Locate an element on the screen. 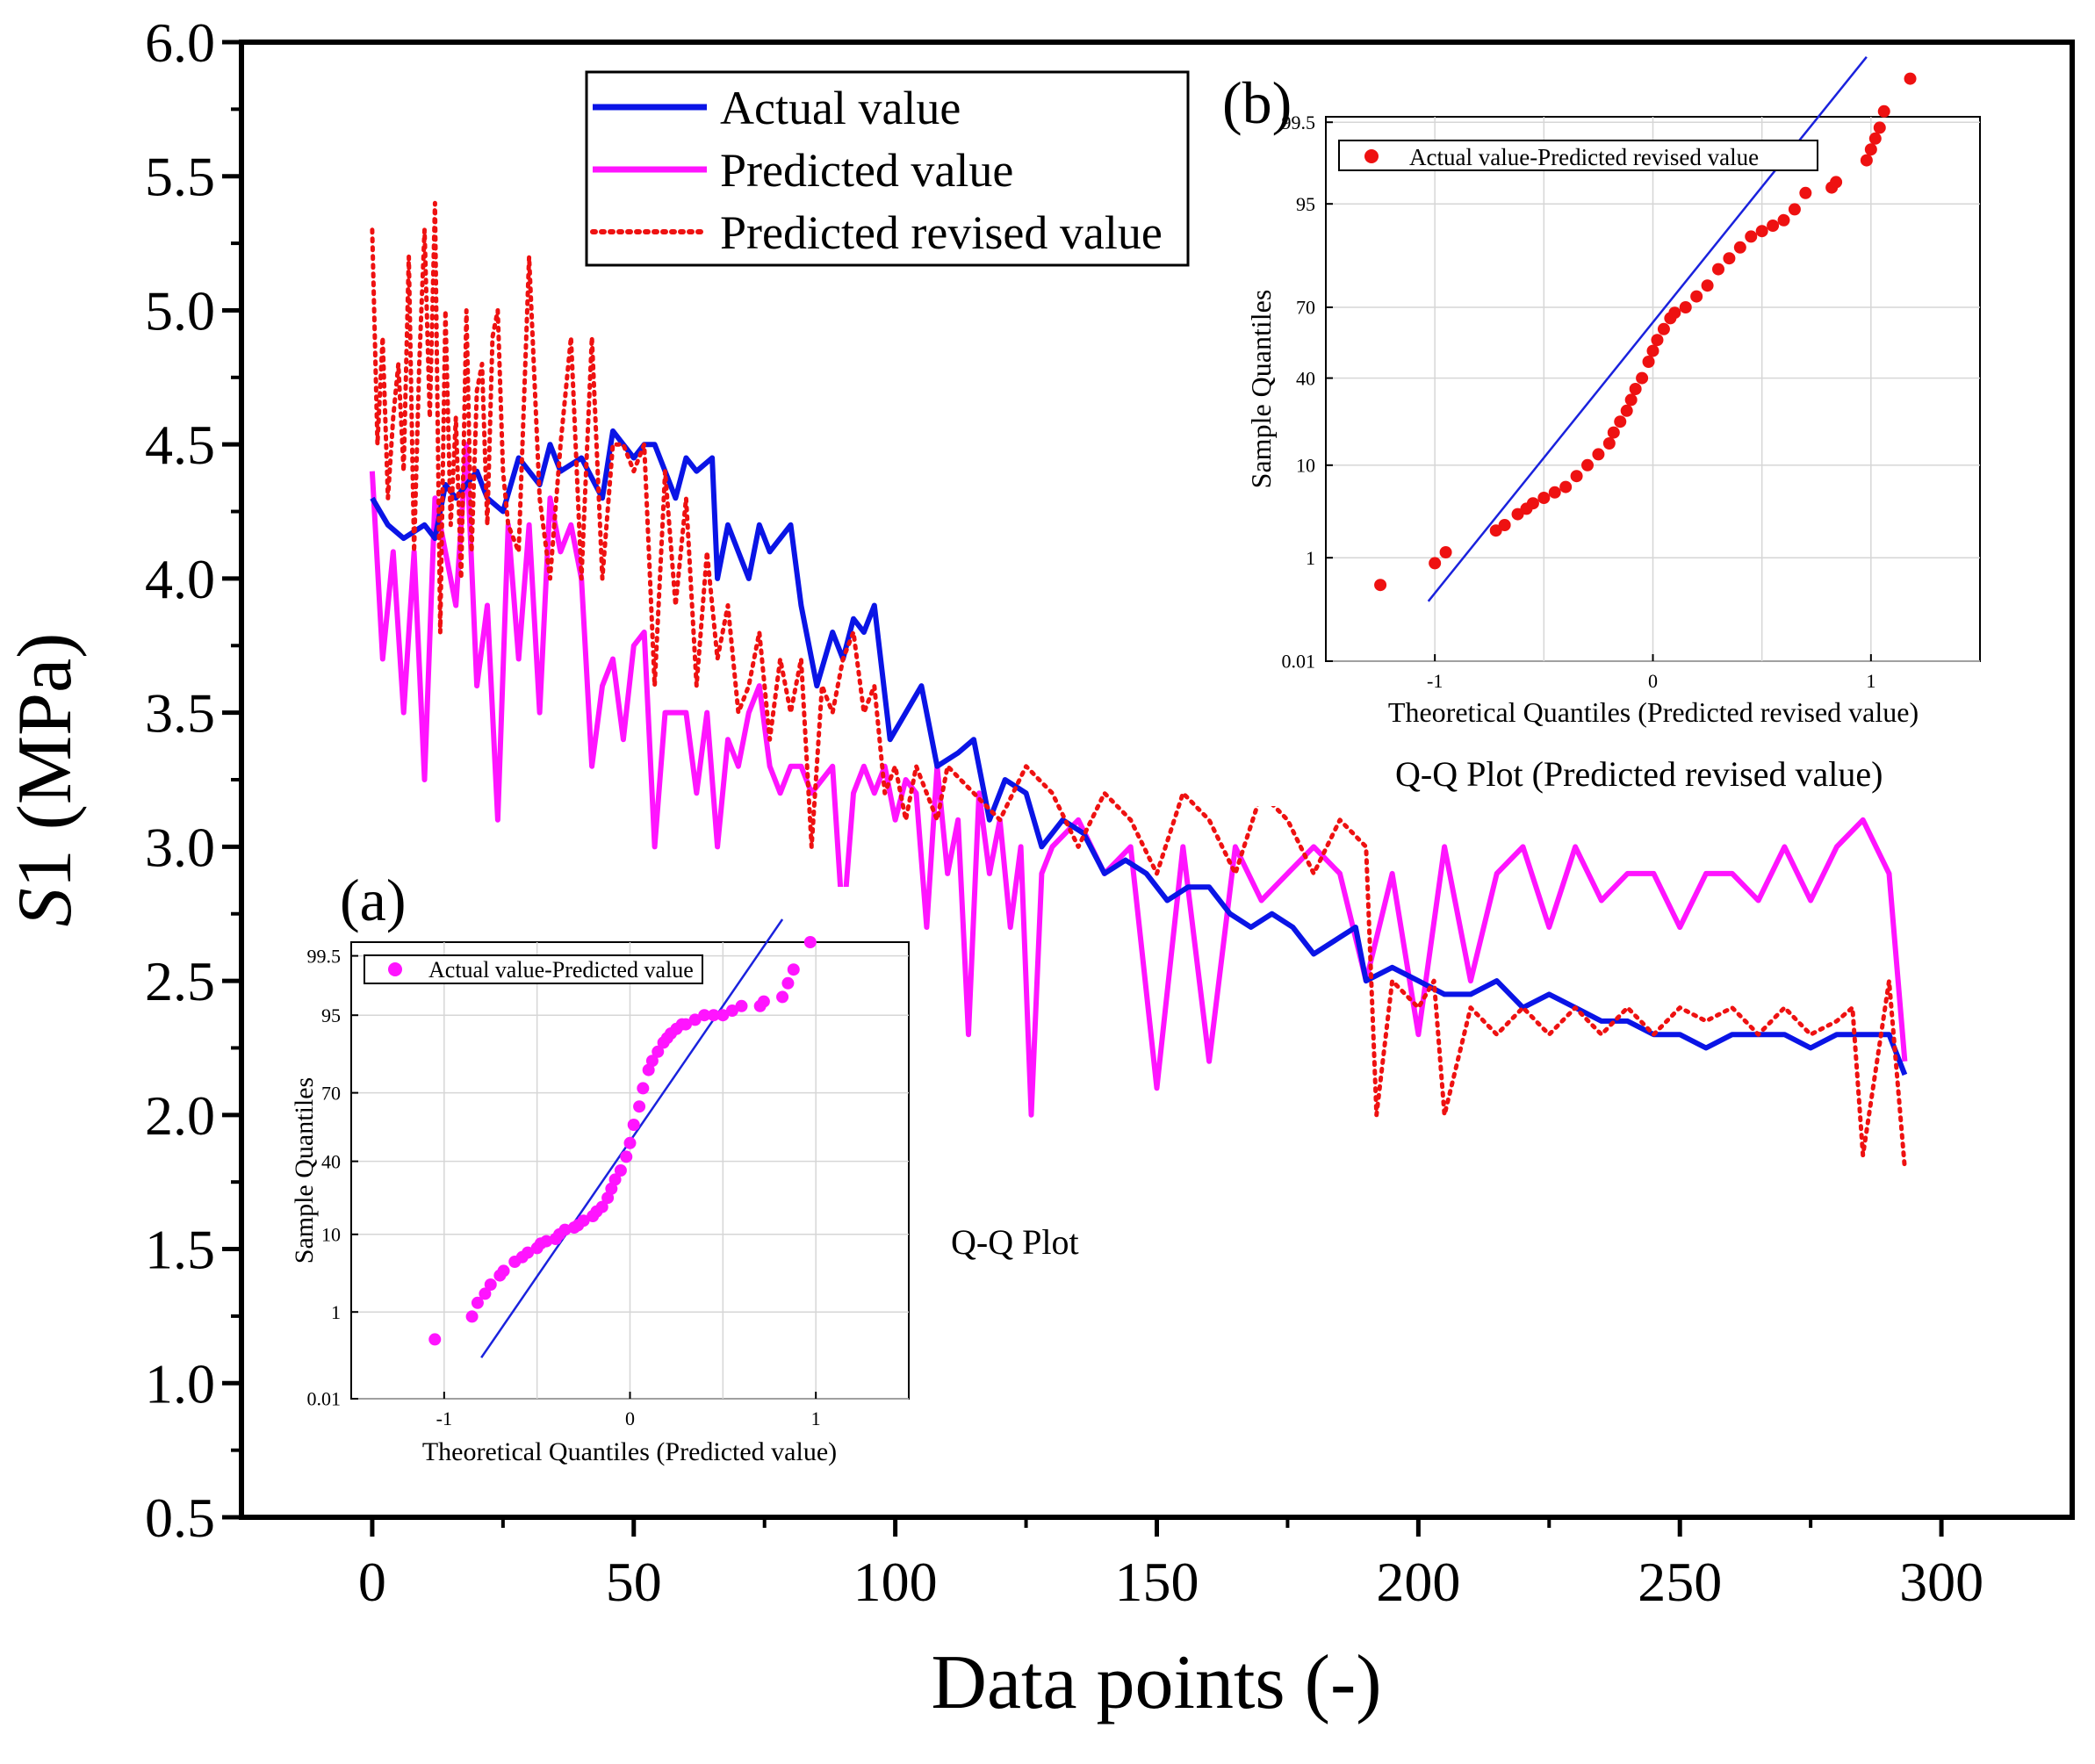  y-tick-label: 0.5 is located at coordinates (180, 1518).